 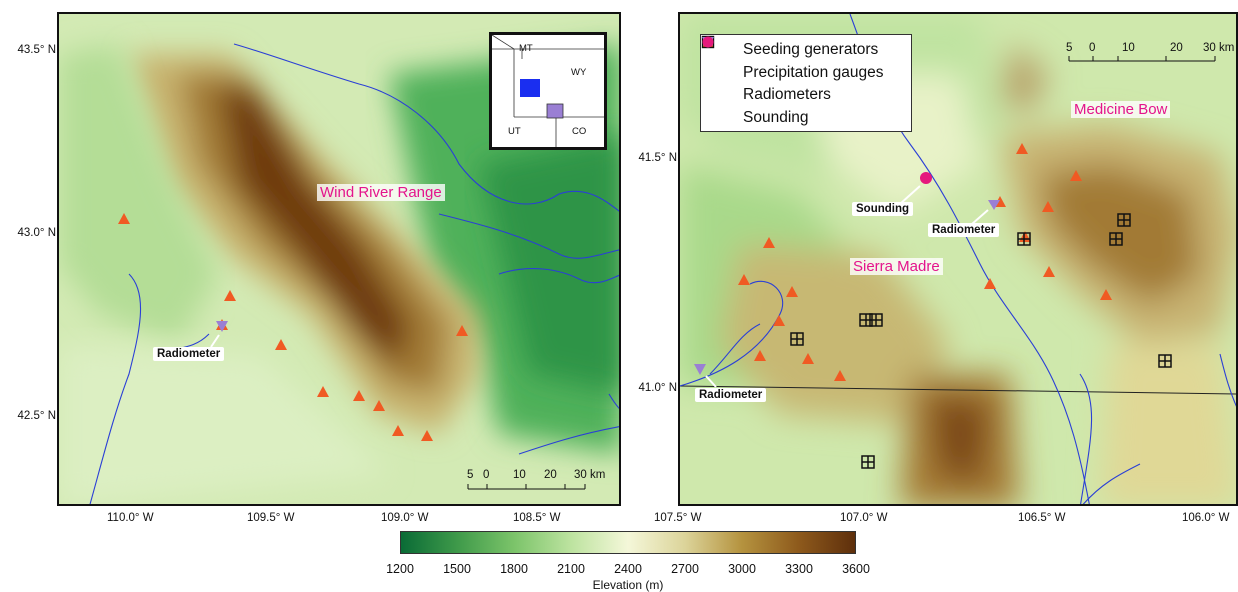 I want to click on locator-inset: MT WY UT CO, so click(x=548, y=91).